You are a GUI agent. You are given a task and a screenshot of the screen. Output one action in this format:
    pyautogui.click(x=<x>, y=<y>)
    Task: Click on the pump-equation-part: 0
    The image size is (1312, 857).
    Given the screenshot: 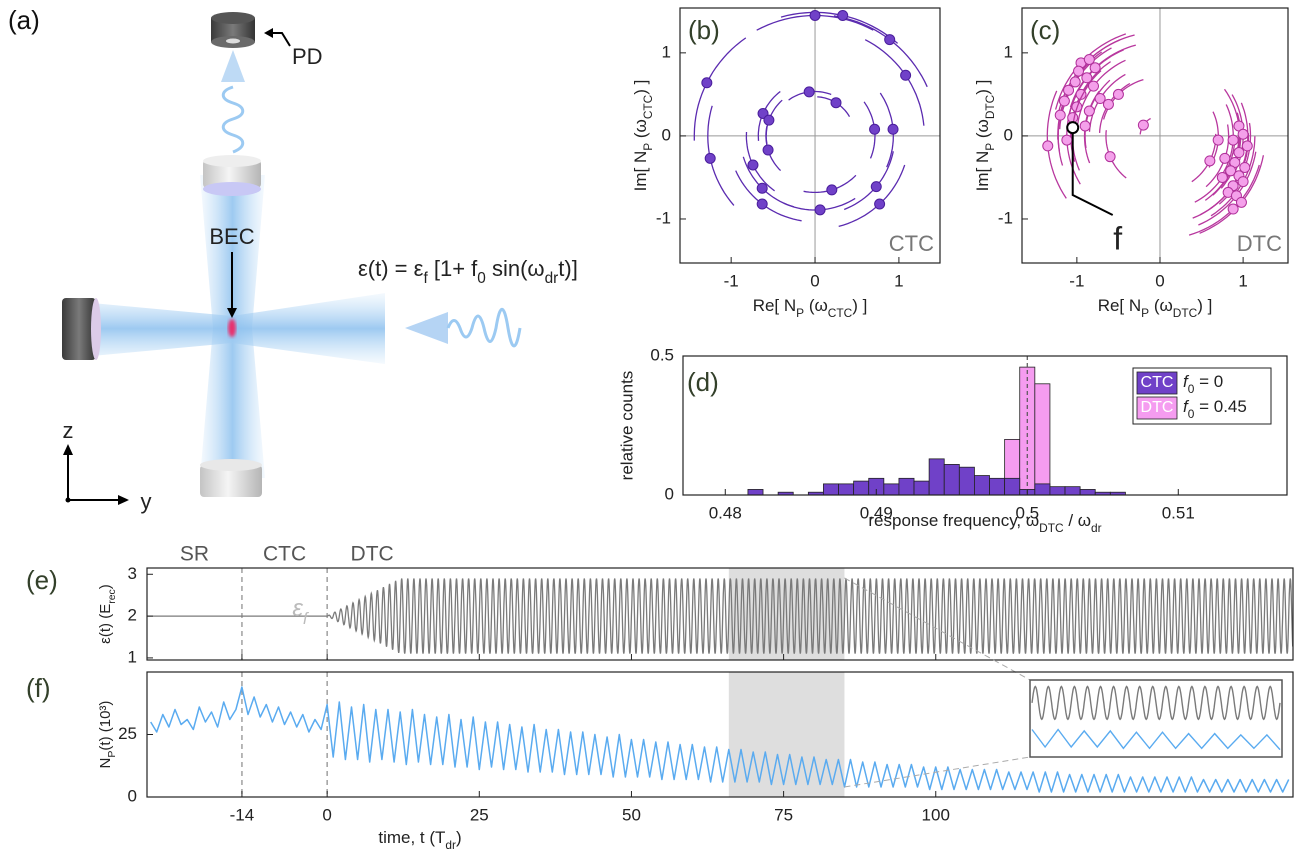 What is the action you would take?
    pyautogui.click(x=481, y=278)
    